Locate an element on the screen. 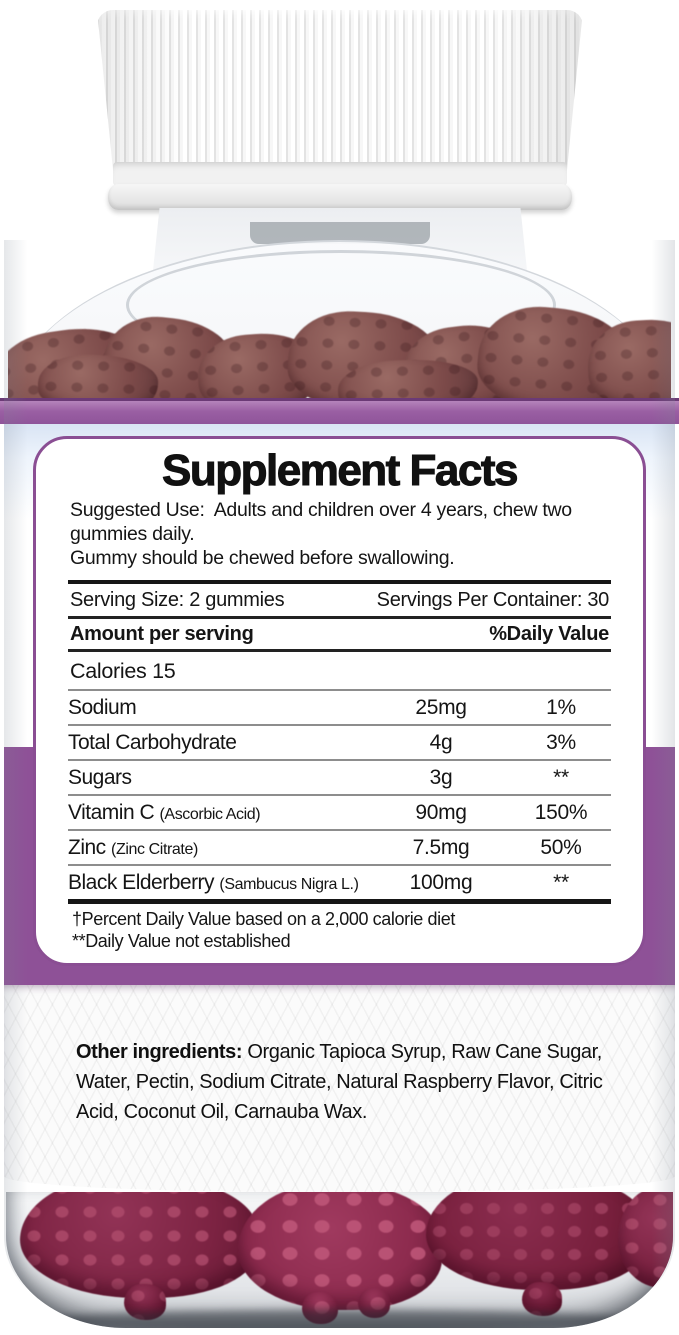  nutrient-amount: 25mg is located at coordinates (441, 708).